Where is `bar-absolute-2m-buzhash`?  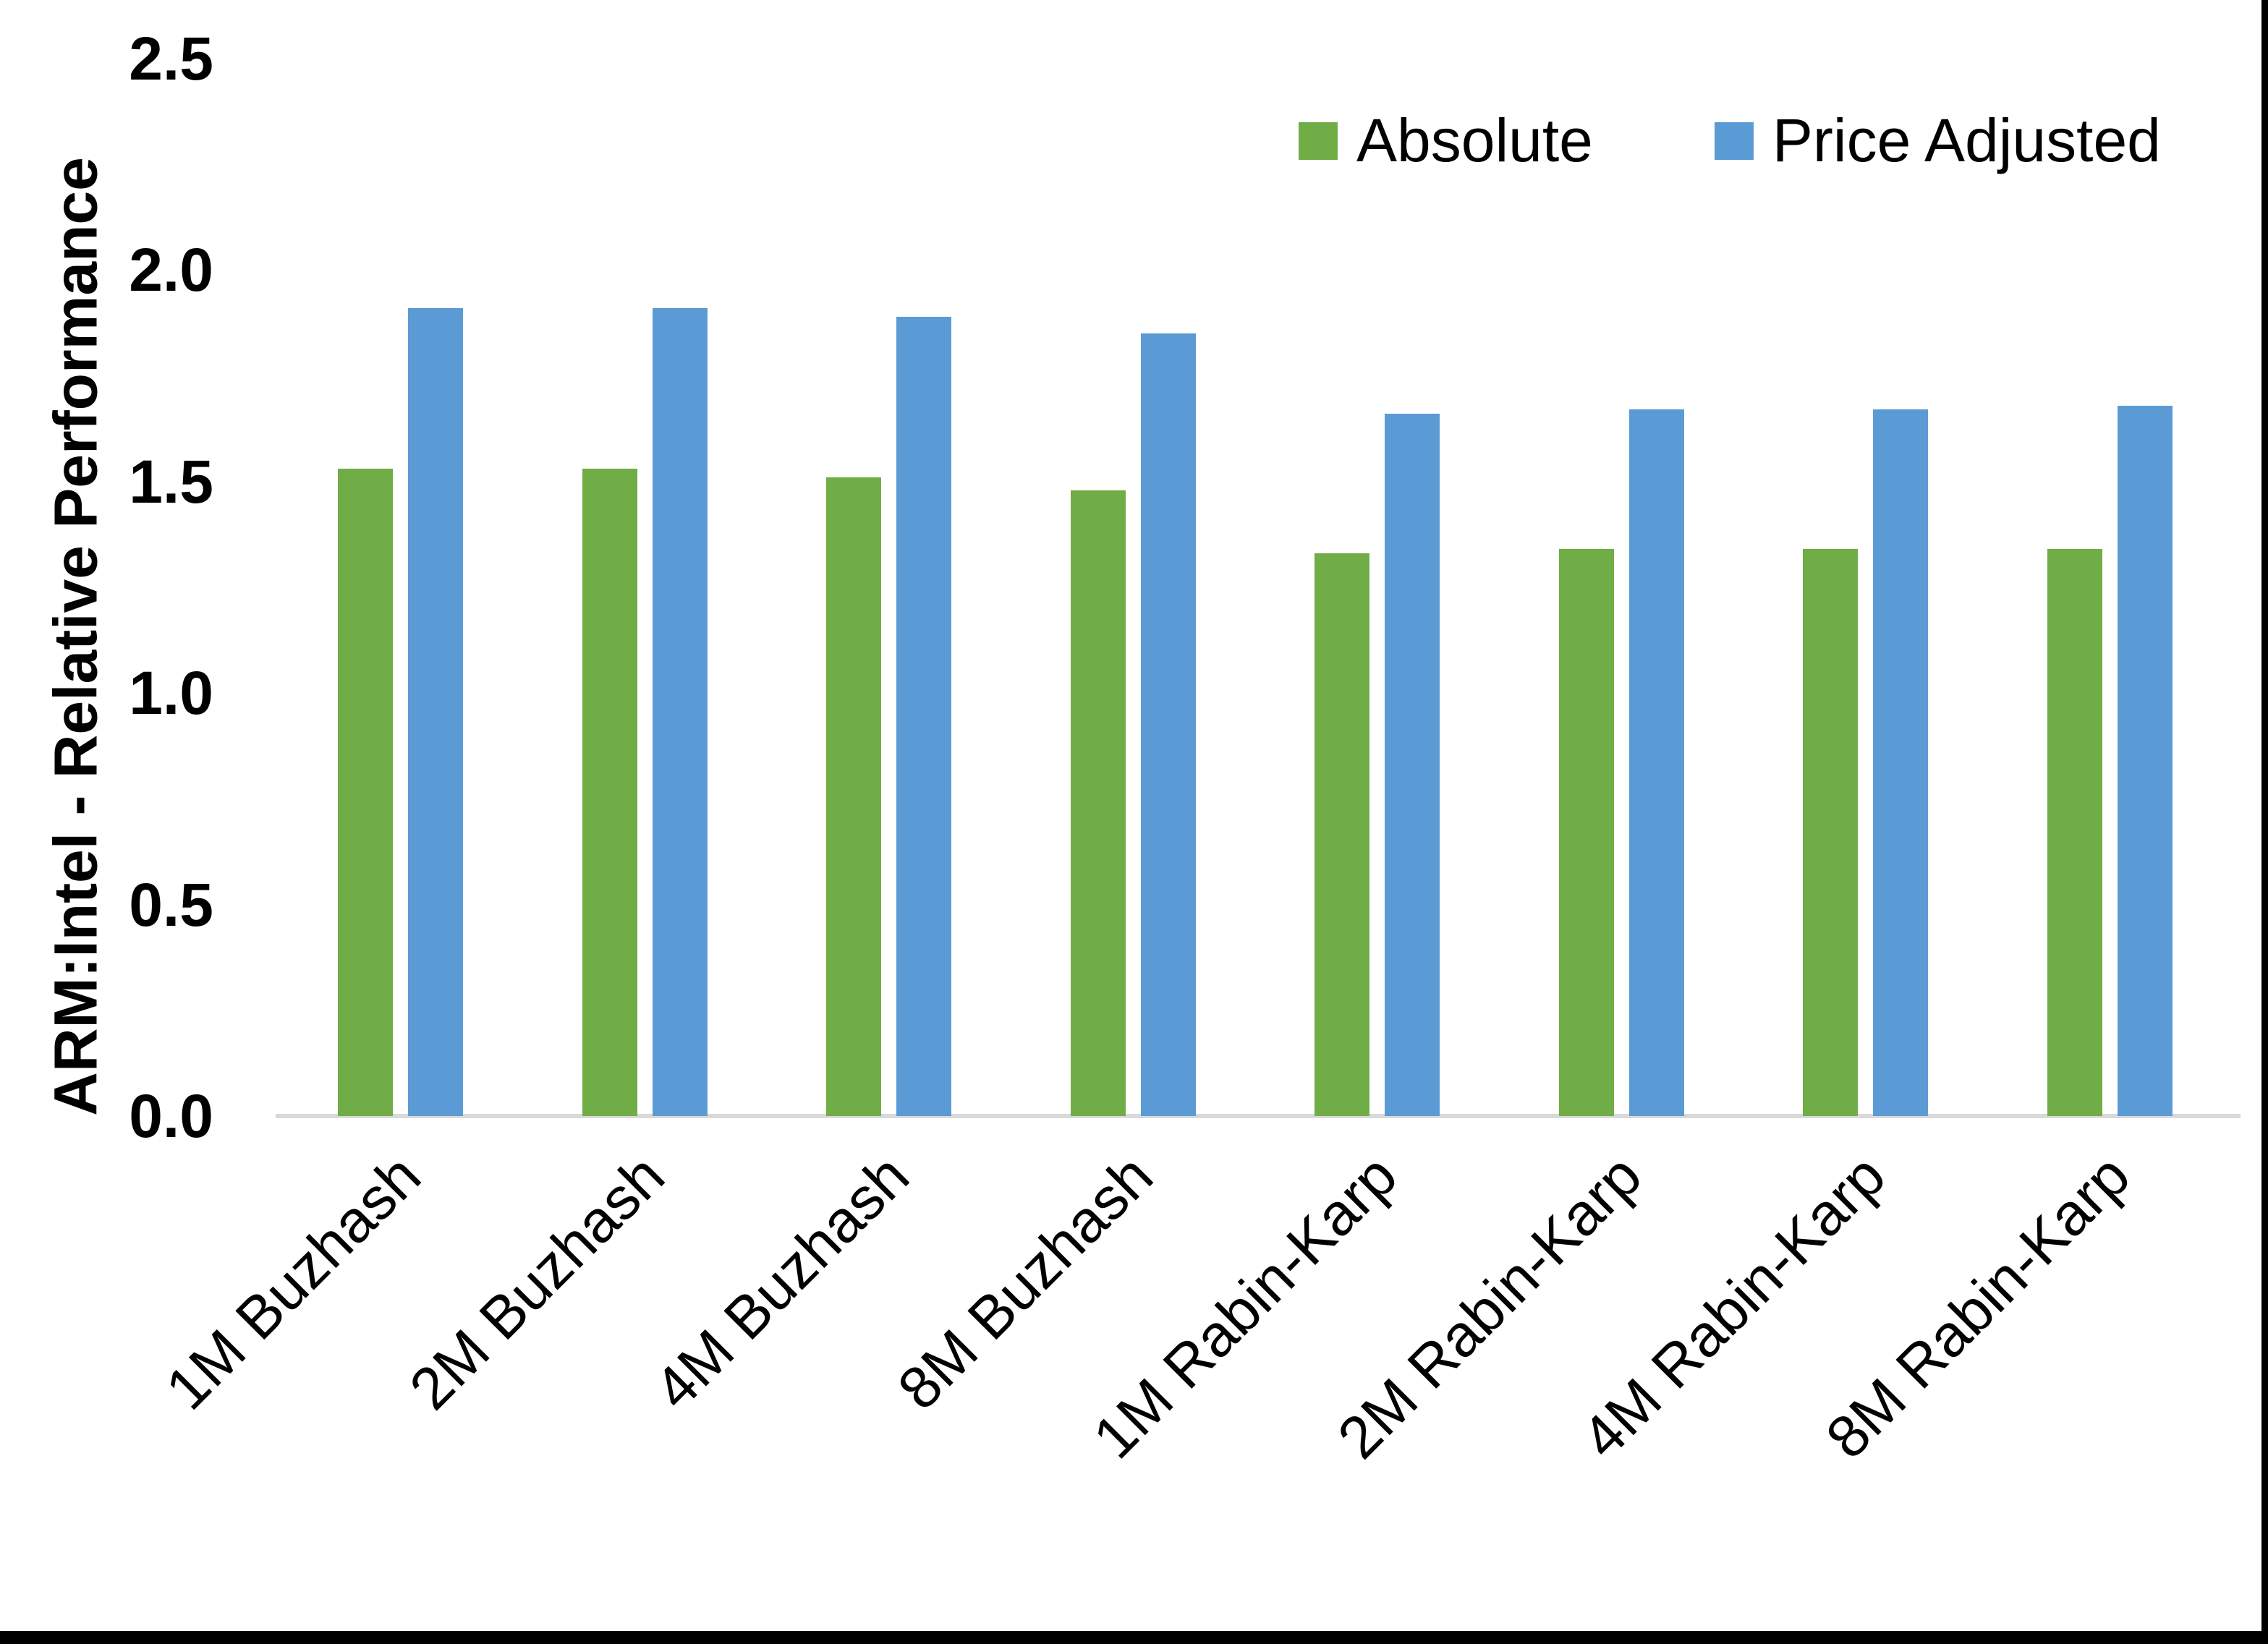
bar-absolute-2m-buzhash is located at coordinates (609, 792).